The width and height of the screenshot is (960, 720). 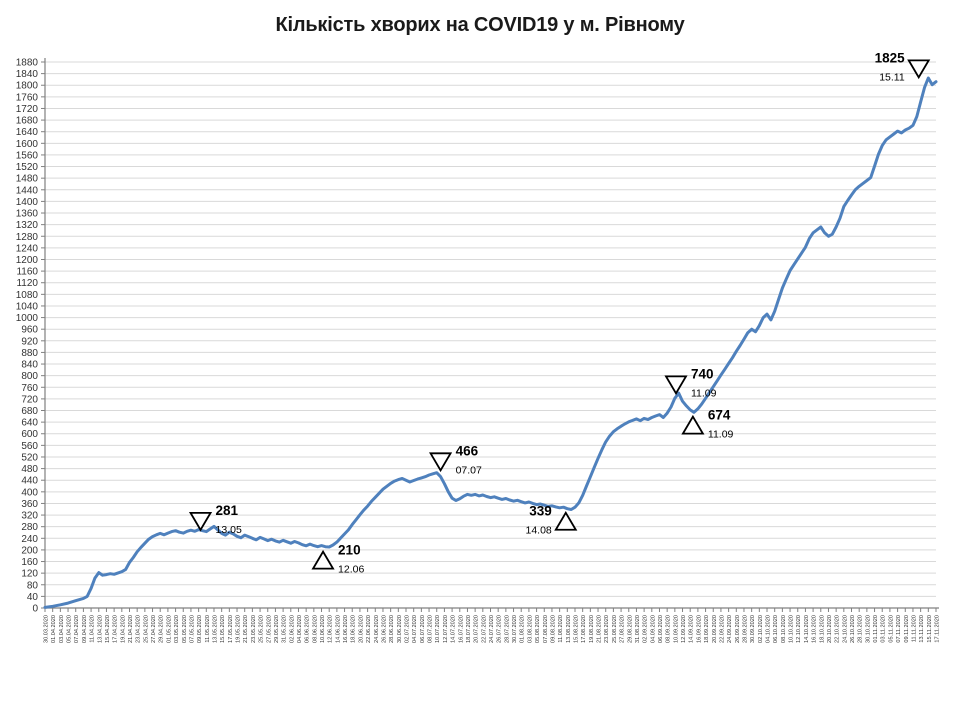 What do you see at coordinates (29, 527) in the screenshot?
I see `y-tick-label: 280` at bounding box center [29, 527].